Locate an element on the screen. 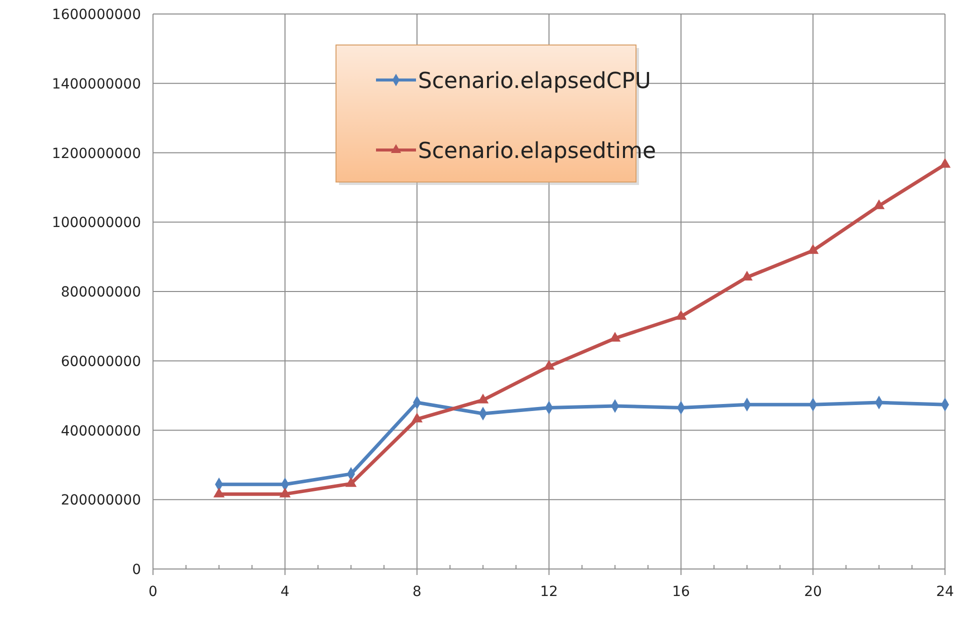 Image resolution: width=958 pixels, height=620 pixels. y-tick-label: 1600000000 is located at coordinates (96, 15).